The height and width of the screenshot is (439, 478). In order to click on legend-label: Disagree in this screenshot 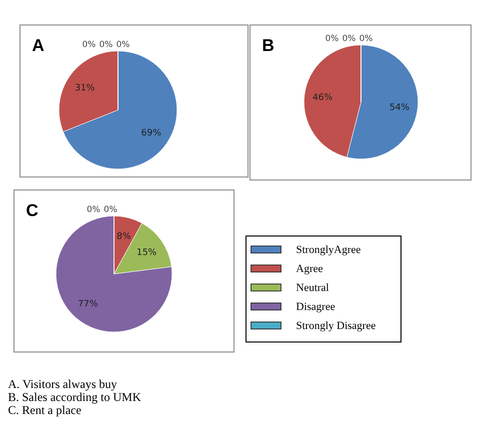, I will do `click(316, 307)`.